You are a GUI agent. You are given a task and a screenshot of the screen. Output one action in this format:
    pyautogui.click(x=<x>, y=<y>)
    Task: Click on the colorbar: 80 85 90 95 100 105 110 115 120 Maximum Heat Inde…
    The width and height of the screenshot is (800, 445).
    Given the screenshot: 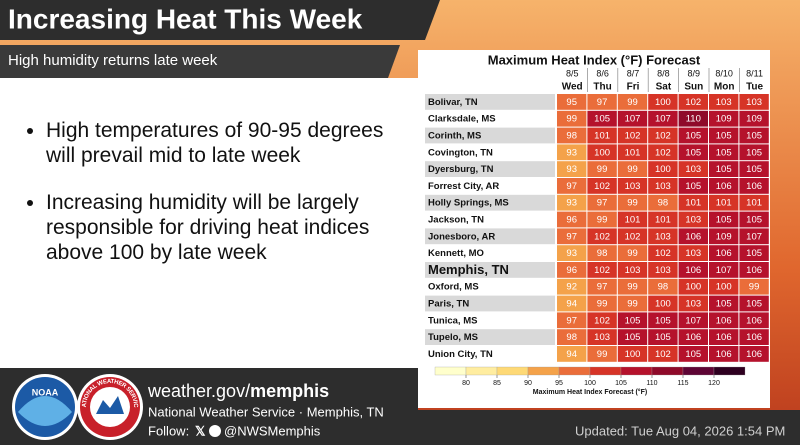 What is the action you would take?
    pyautogui.click(x=590, y=381)
    